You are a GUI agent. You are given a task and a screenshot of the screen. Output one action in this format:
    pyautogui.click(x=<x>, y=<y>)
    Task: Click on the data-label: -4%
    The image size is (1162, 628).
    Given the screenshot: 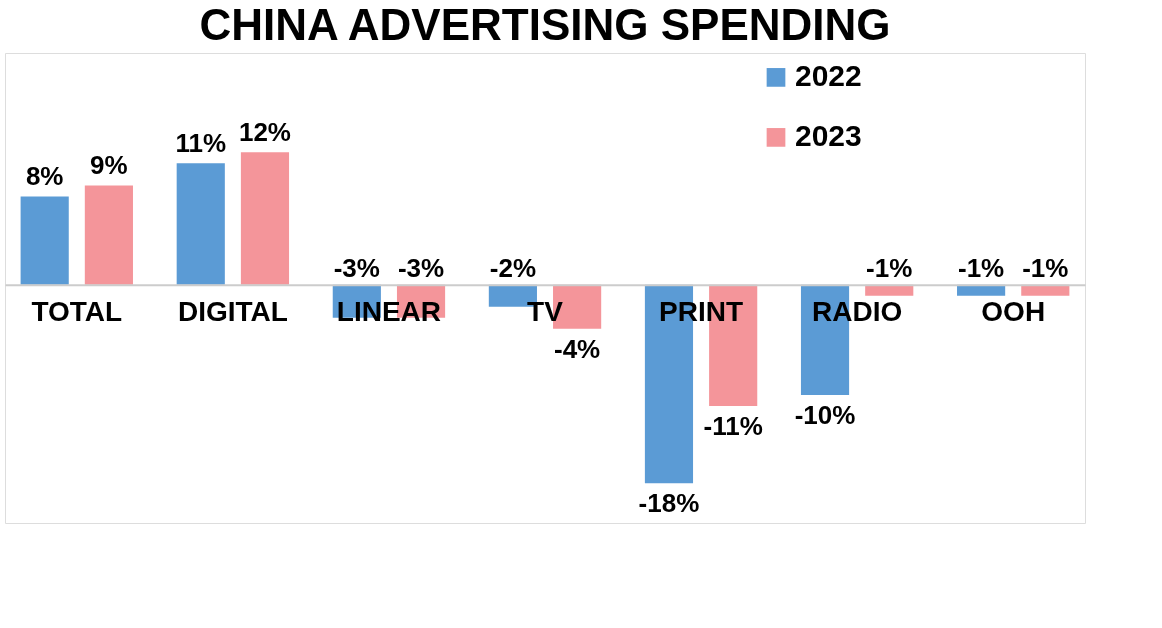 What is the action you would take?
    pyautogui.click(x=577, y=348)
    